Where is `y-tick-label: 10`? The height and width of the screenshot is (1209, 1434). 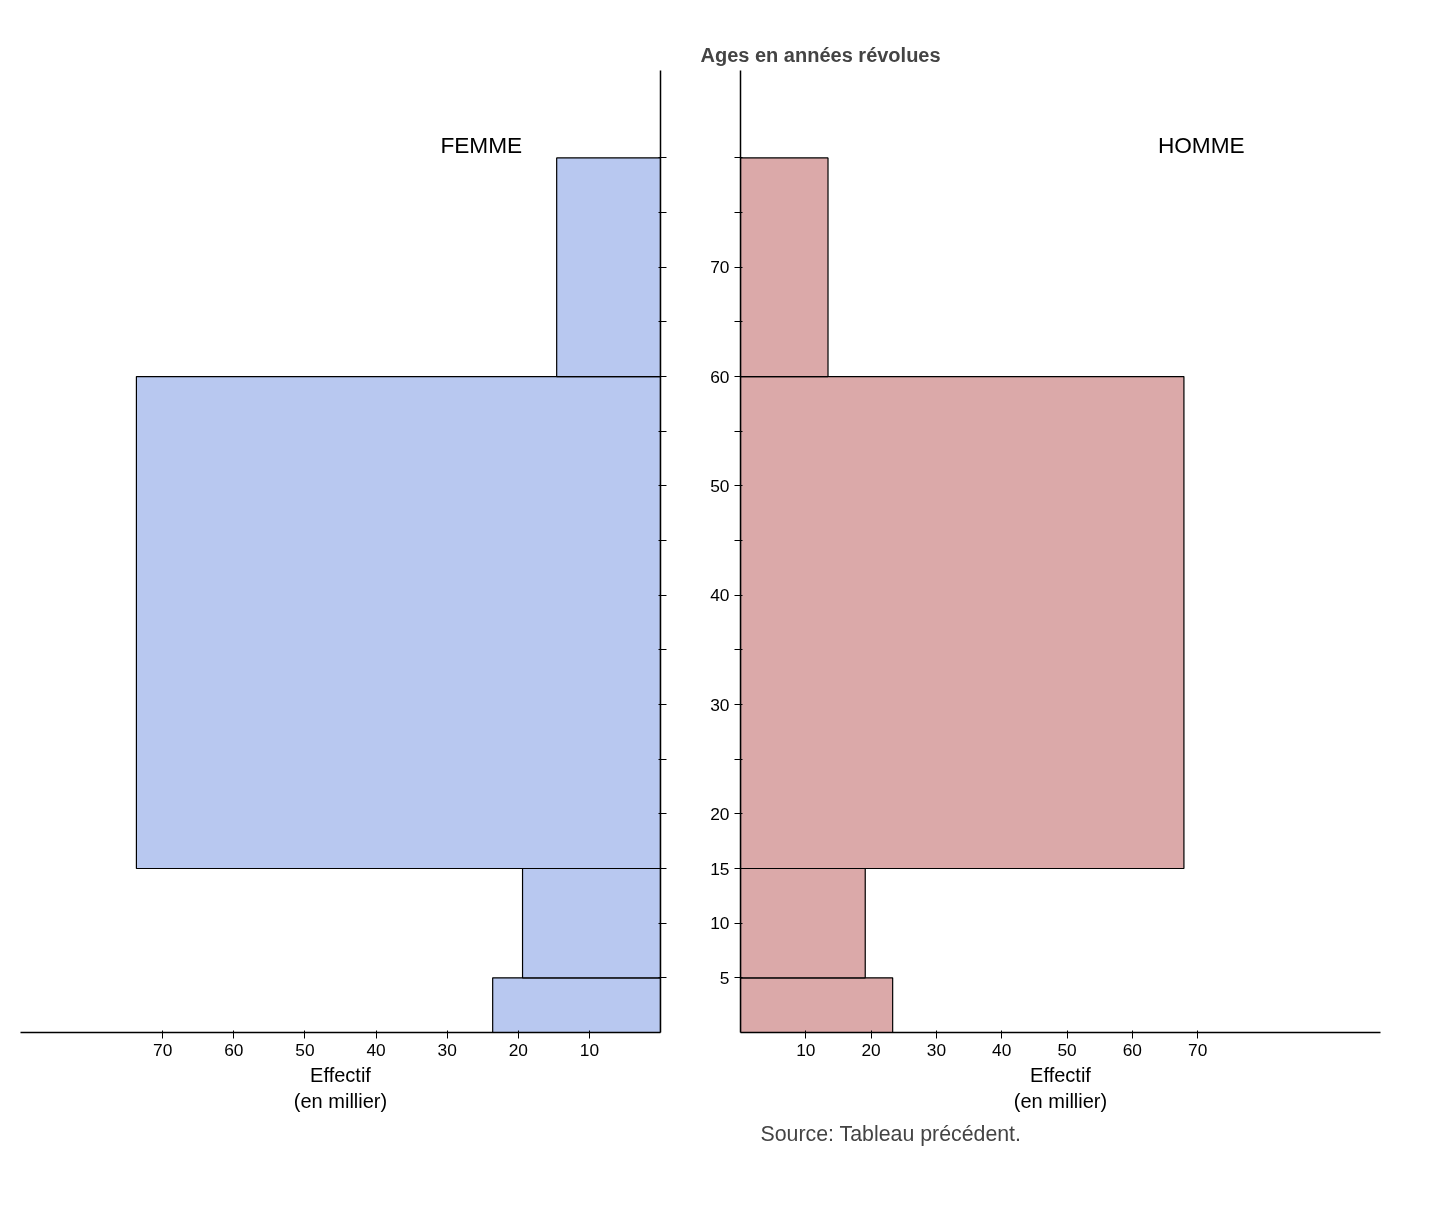 y-tick-label: 10 is located at coordinates (720, 923).